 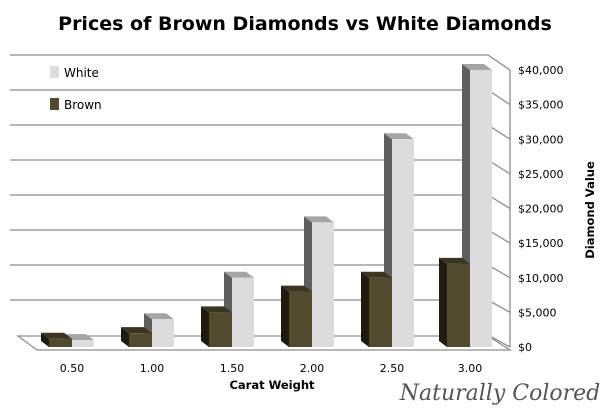 What do you see at coordinates (399, 136) in the screenshot?
I see `bar-white-2.50-top` at bounding box center [399, 136].